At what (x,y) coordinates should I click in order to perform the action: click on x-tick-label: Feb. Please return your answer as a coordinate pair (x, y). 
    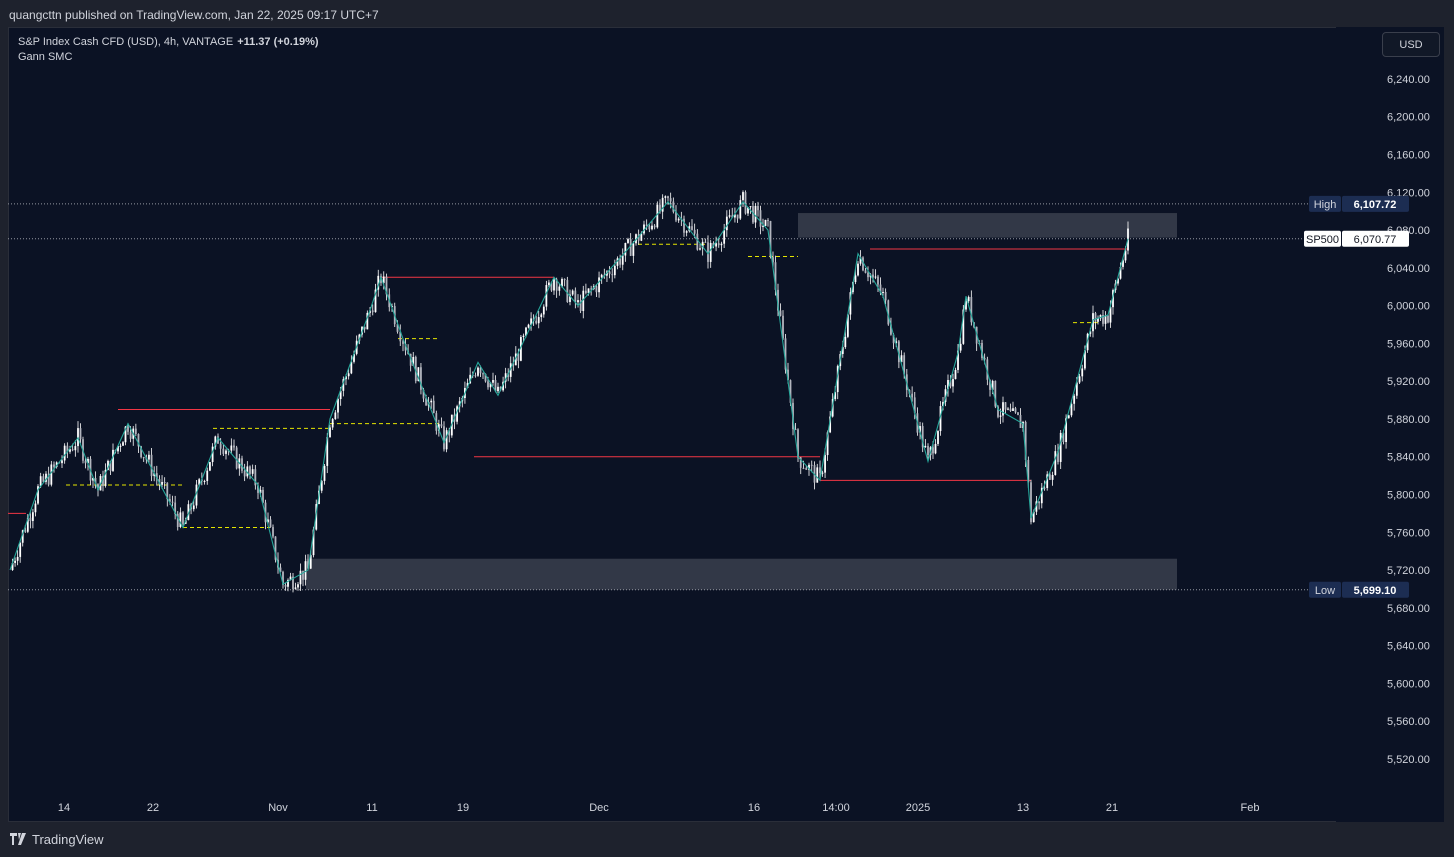
    Looking at the image, I should click on (1250, 808).